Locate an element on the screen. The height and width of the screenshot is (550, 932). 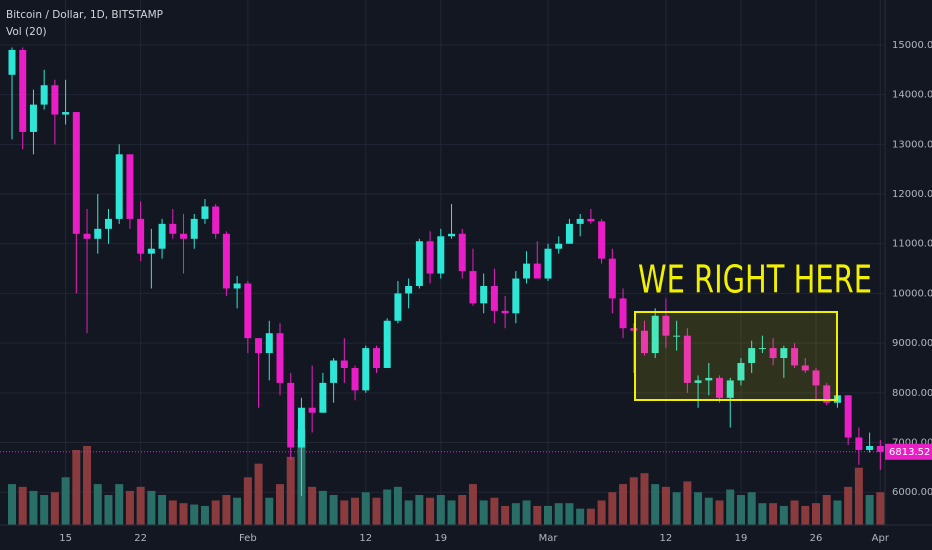
y-tick-label: 12000.00 is located at coordinates (912, 194).